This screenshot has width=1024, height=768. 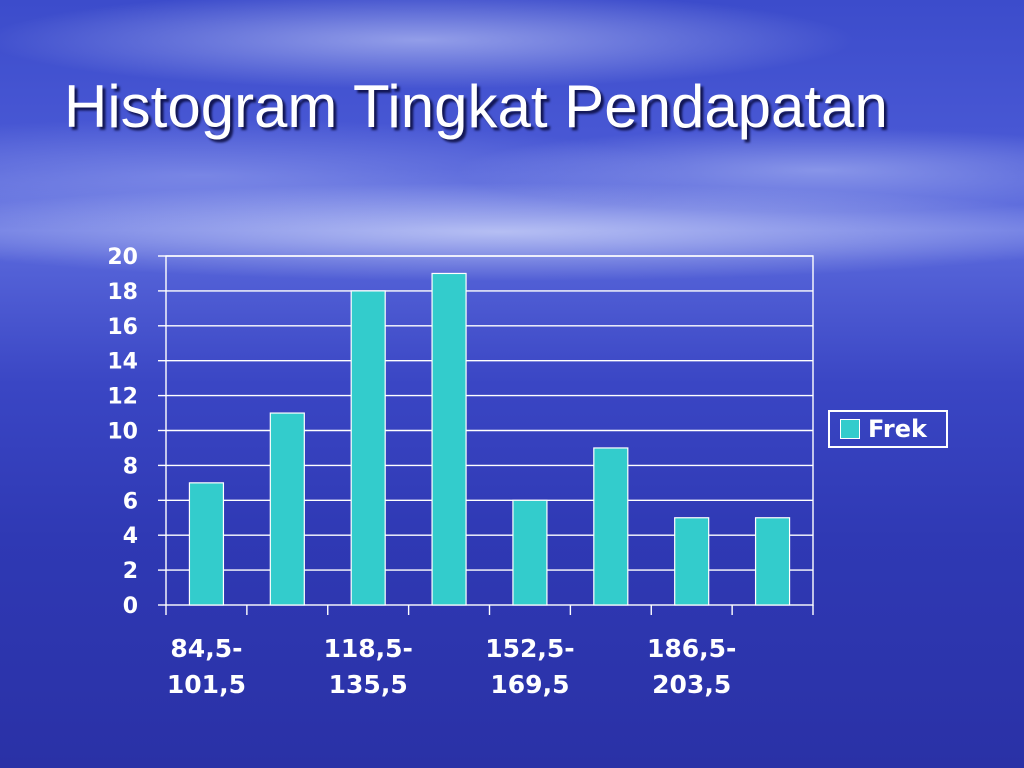 I want to click on x-category-label: 101,5, so click(x=206, y=684).